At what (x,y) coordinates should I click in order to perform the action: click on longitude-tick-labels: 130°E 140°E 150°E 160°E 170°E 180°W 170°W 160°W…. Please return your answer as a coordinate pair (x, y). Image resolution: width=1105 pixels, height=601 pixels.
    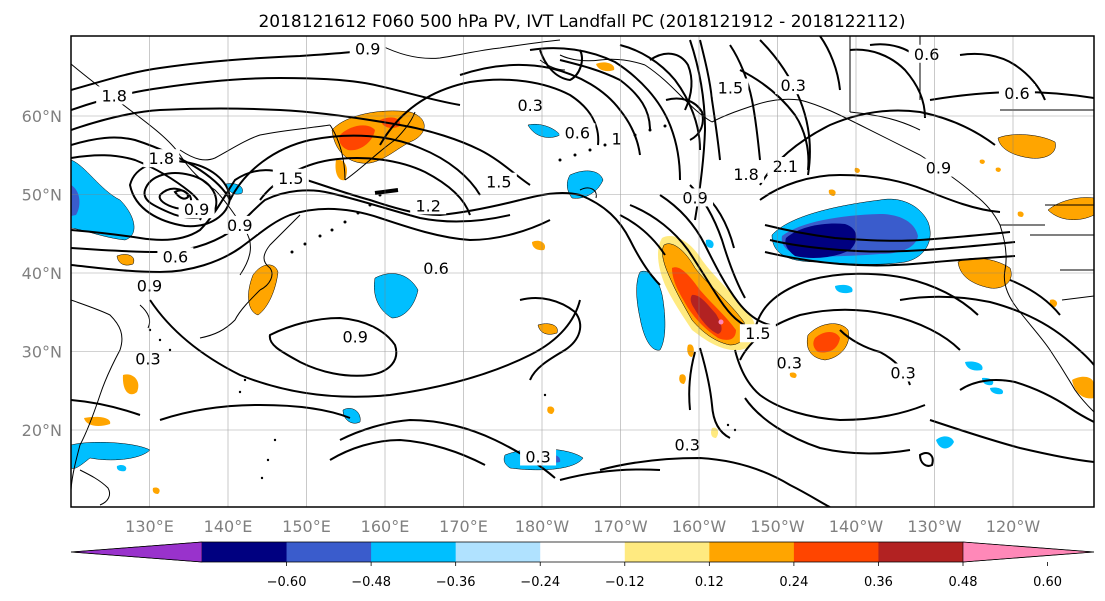
    Looking at the image, I should click on (582, 526).